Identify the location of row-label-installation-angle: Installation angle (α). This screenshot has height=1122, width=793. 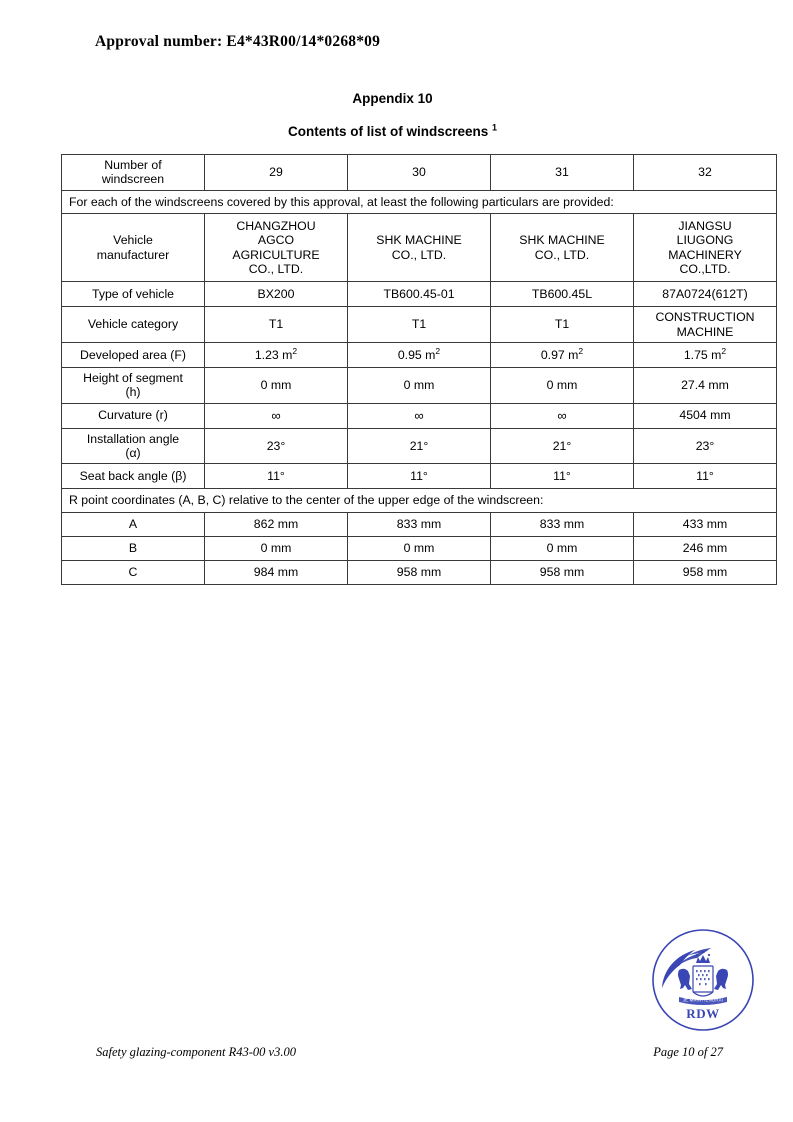
(133, 446).